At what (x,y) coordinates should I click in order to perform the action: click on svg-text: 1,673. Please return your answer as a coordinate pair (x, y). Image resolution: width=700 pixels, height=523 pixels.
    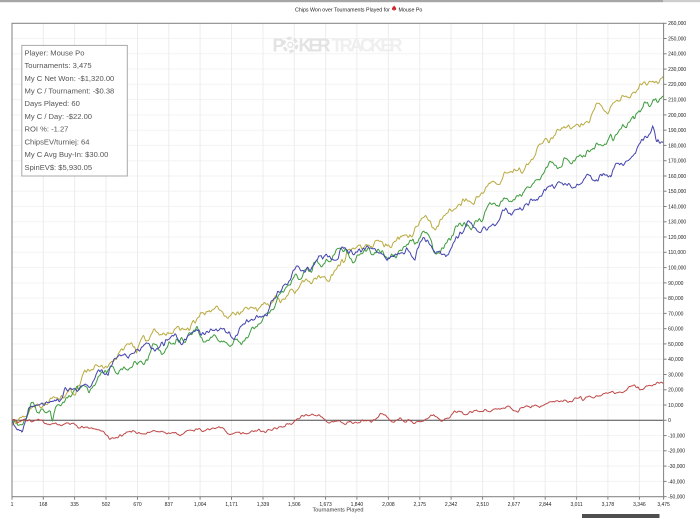
    Looking at the image, I should click on (325, 505).